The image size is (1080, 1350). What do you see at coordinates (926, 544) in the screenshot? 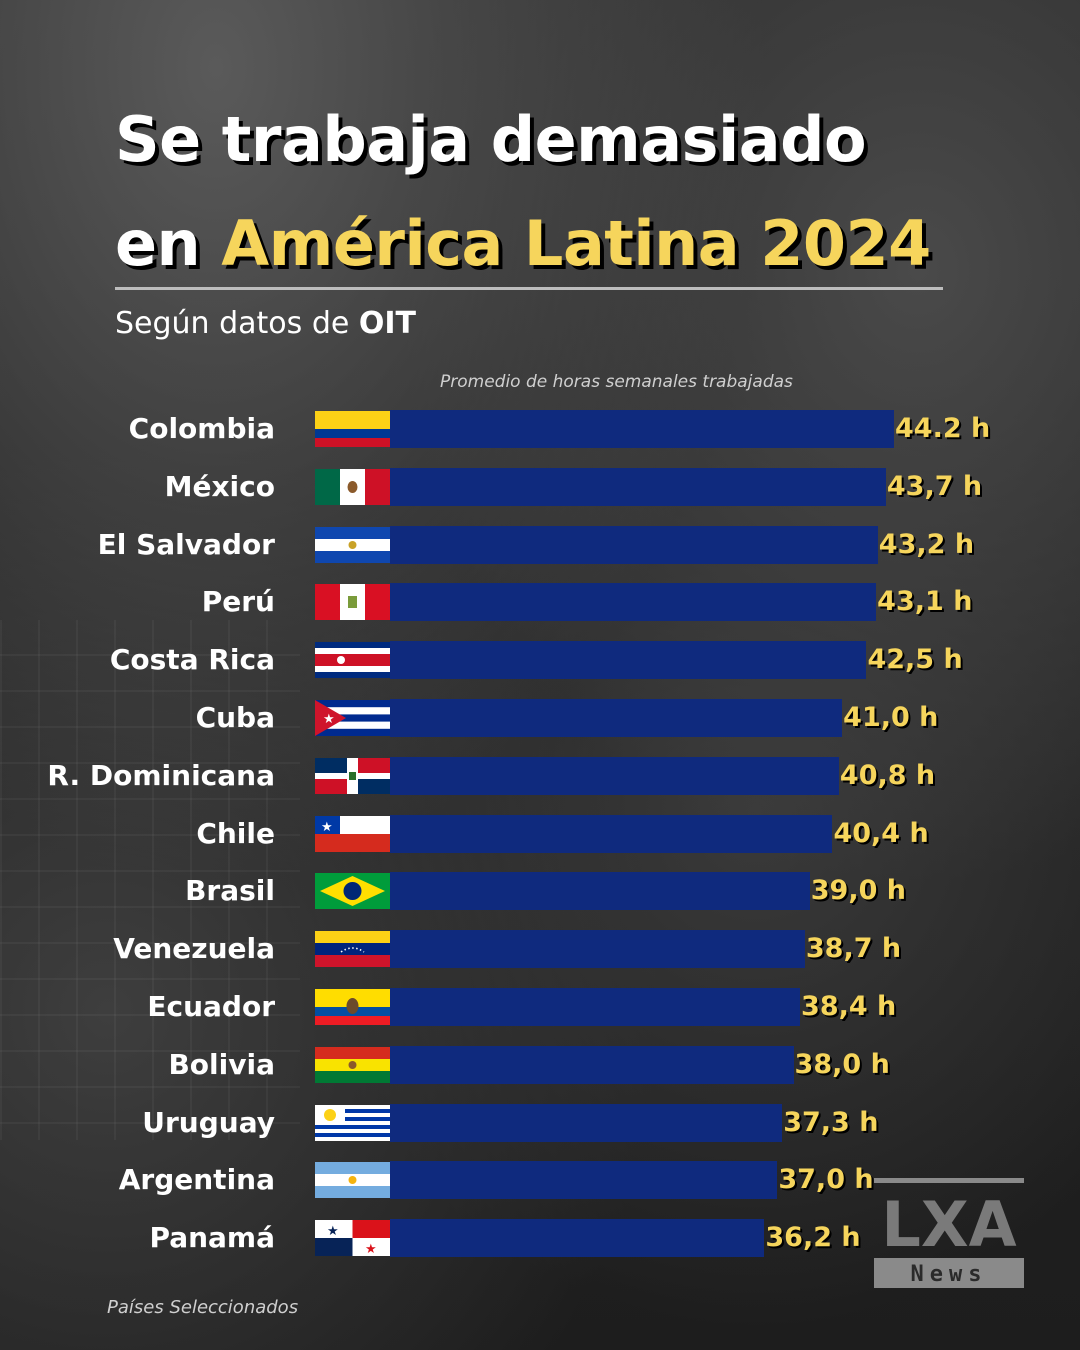
I see `value-label: 43,2 h` at bounding box center [926, 544].